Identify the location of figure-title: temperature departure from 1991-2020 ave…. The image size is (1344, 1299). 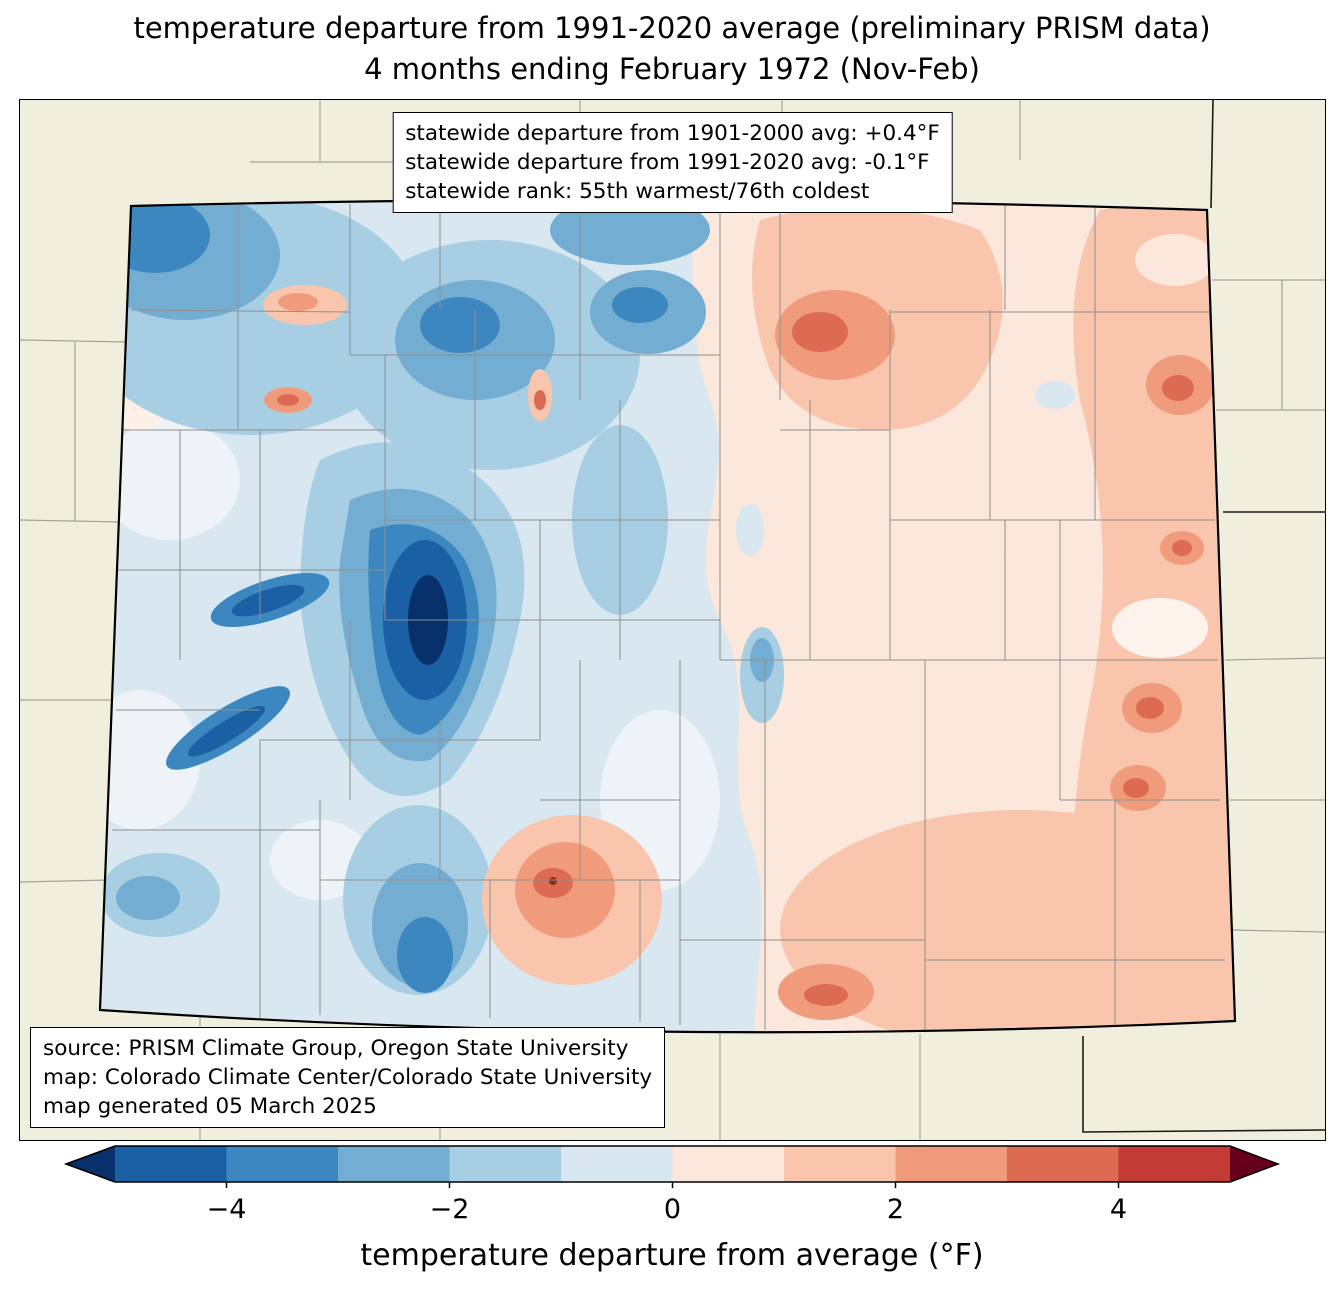
(672, 48).